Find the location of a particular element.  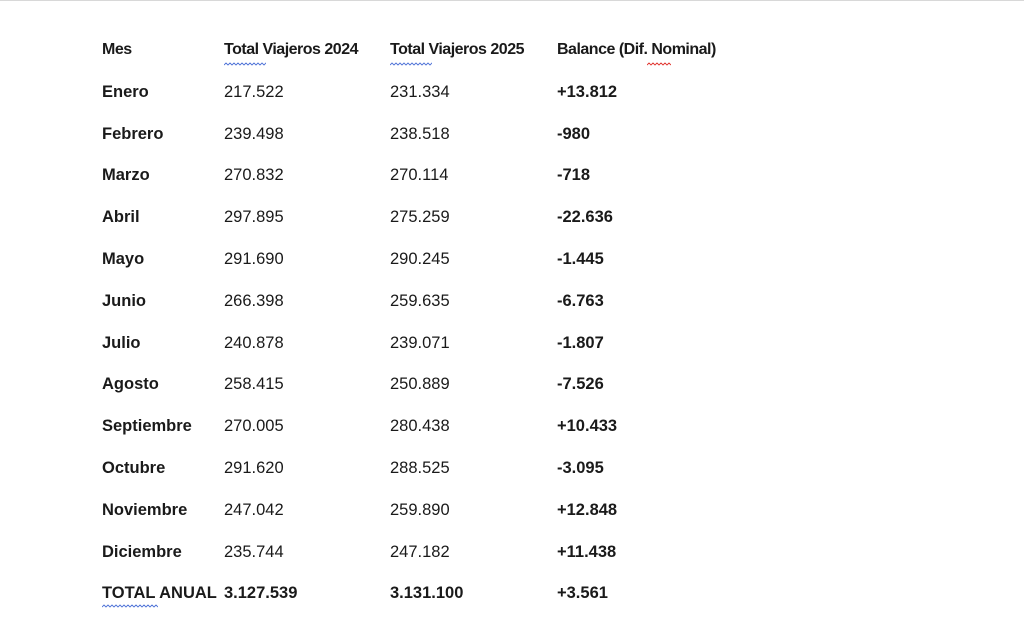

travelers-2025-cell: 231.334 is located at coordinates (420, 91).